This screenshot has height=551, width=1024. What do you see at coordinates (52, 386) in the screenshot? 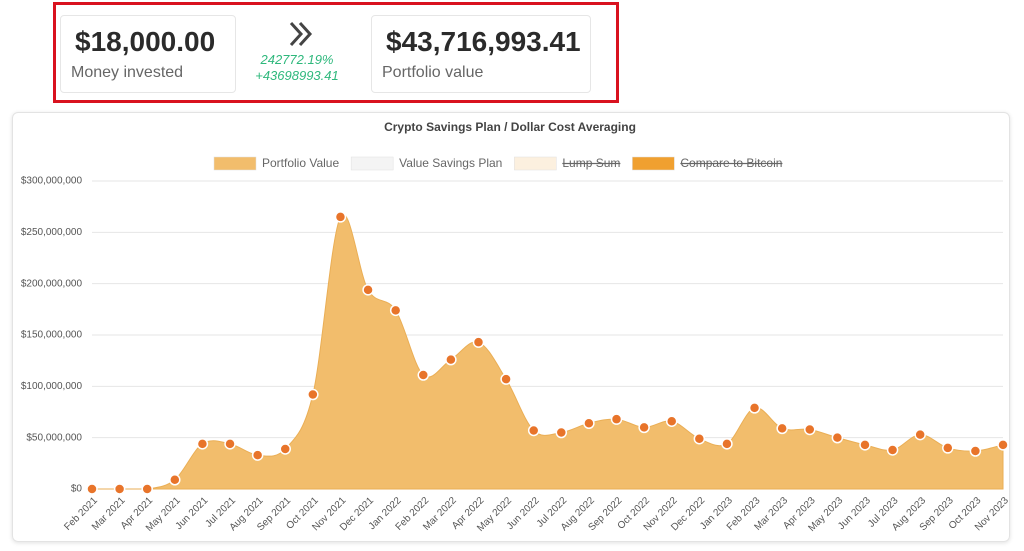
I see `y-tick-label: $100,000,000` at bounding box center [52, 386].